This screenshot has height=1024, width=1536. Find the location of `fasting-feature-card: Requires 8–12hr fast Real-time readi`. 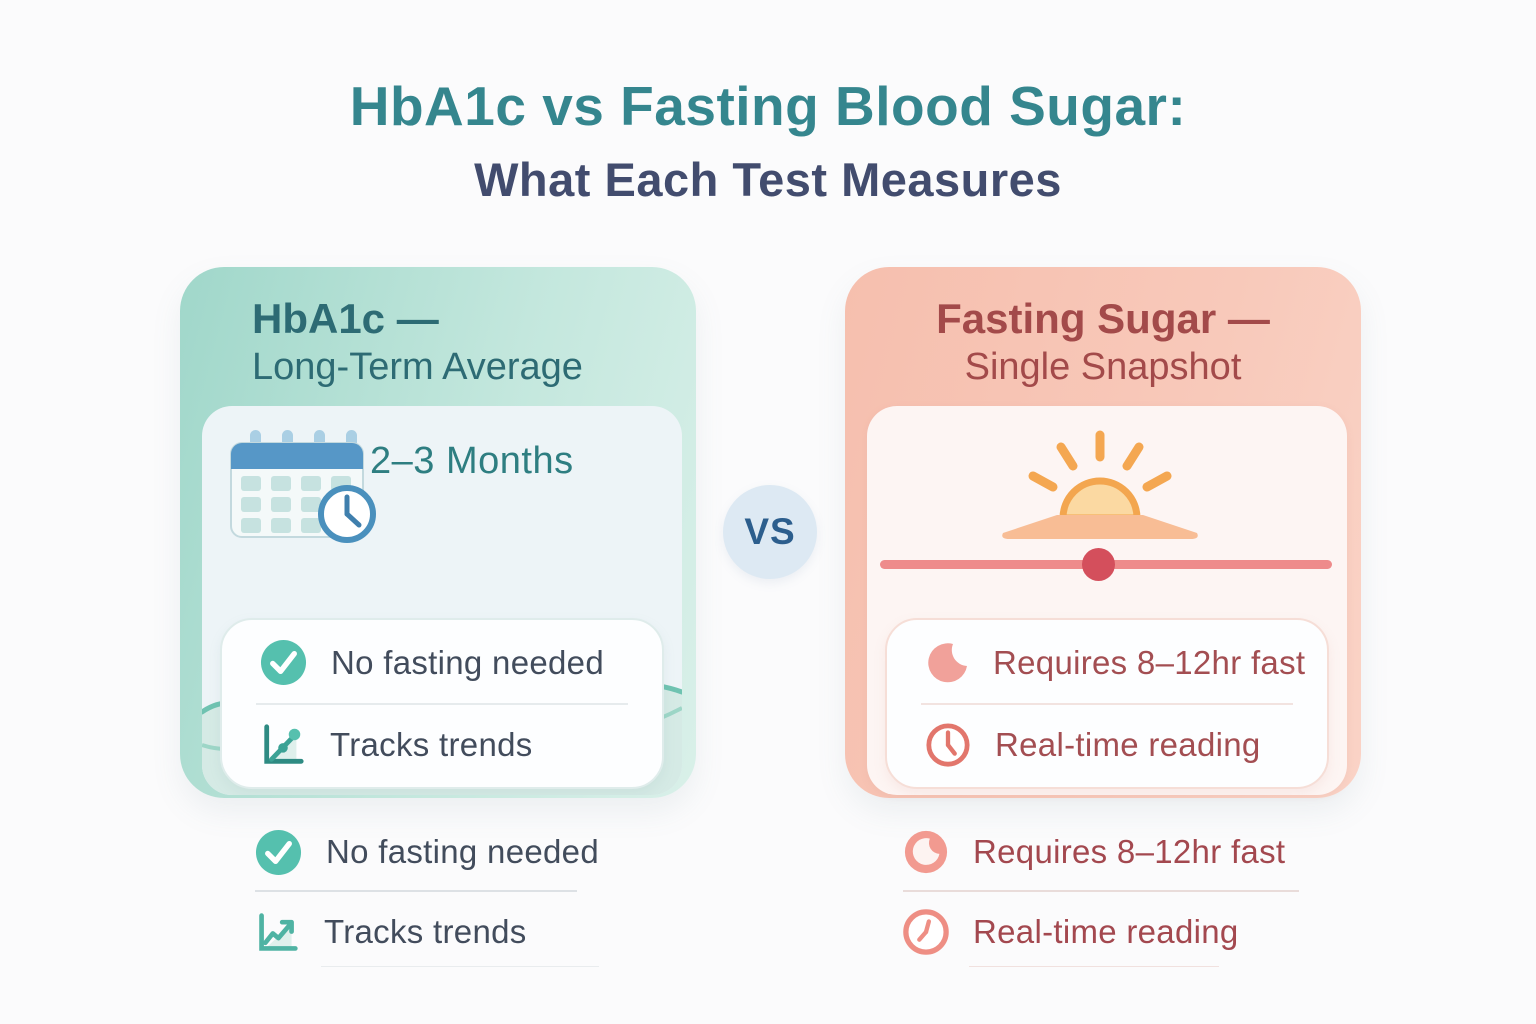

fasting-feature-card: Requires 8–12hr fast Real-time readi is located at coordinates (1107, 703).